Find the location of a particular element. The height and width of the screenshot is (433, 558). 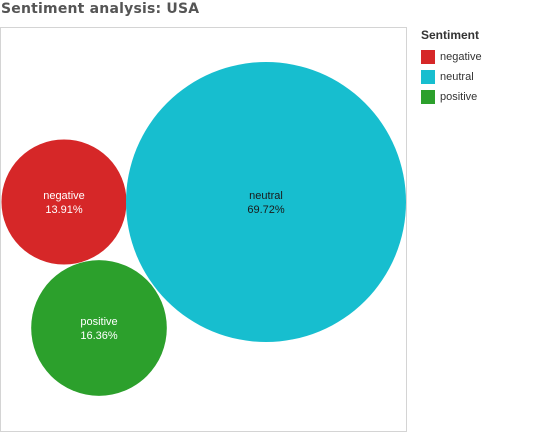

legend-title: Sentiment is located at coordinates (450, 35).